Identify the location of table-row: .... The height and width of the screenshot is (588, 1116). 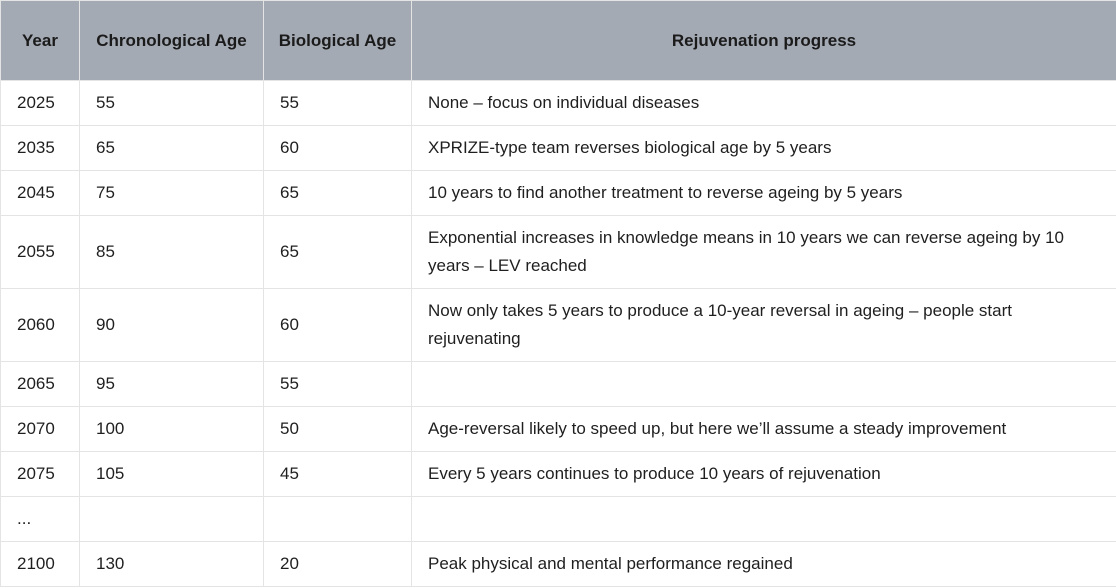
(558, 519).